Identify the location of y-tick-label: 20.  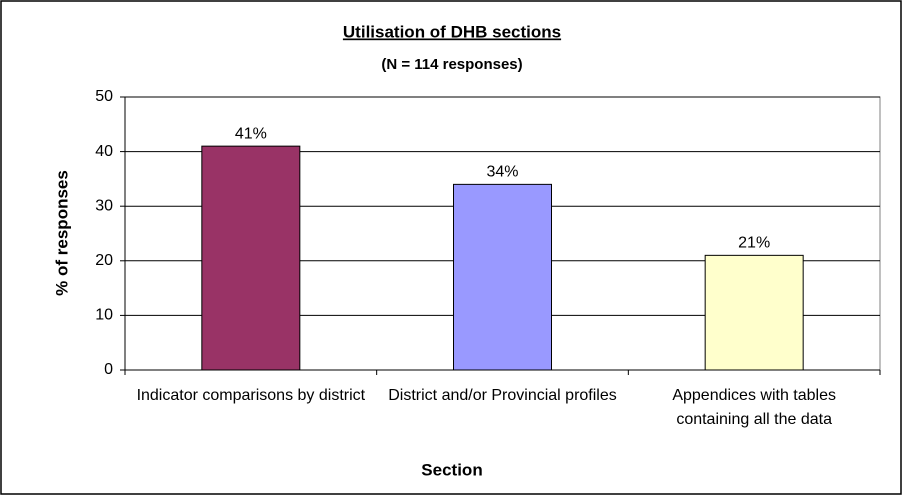
(104, 260).